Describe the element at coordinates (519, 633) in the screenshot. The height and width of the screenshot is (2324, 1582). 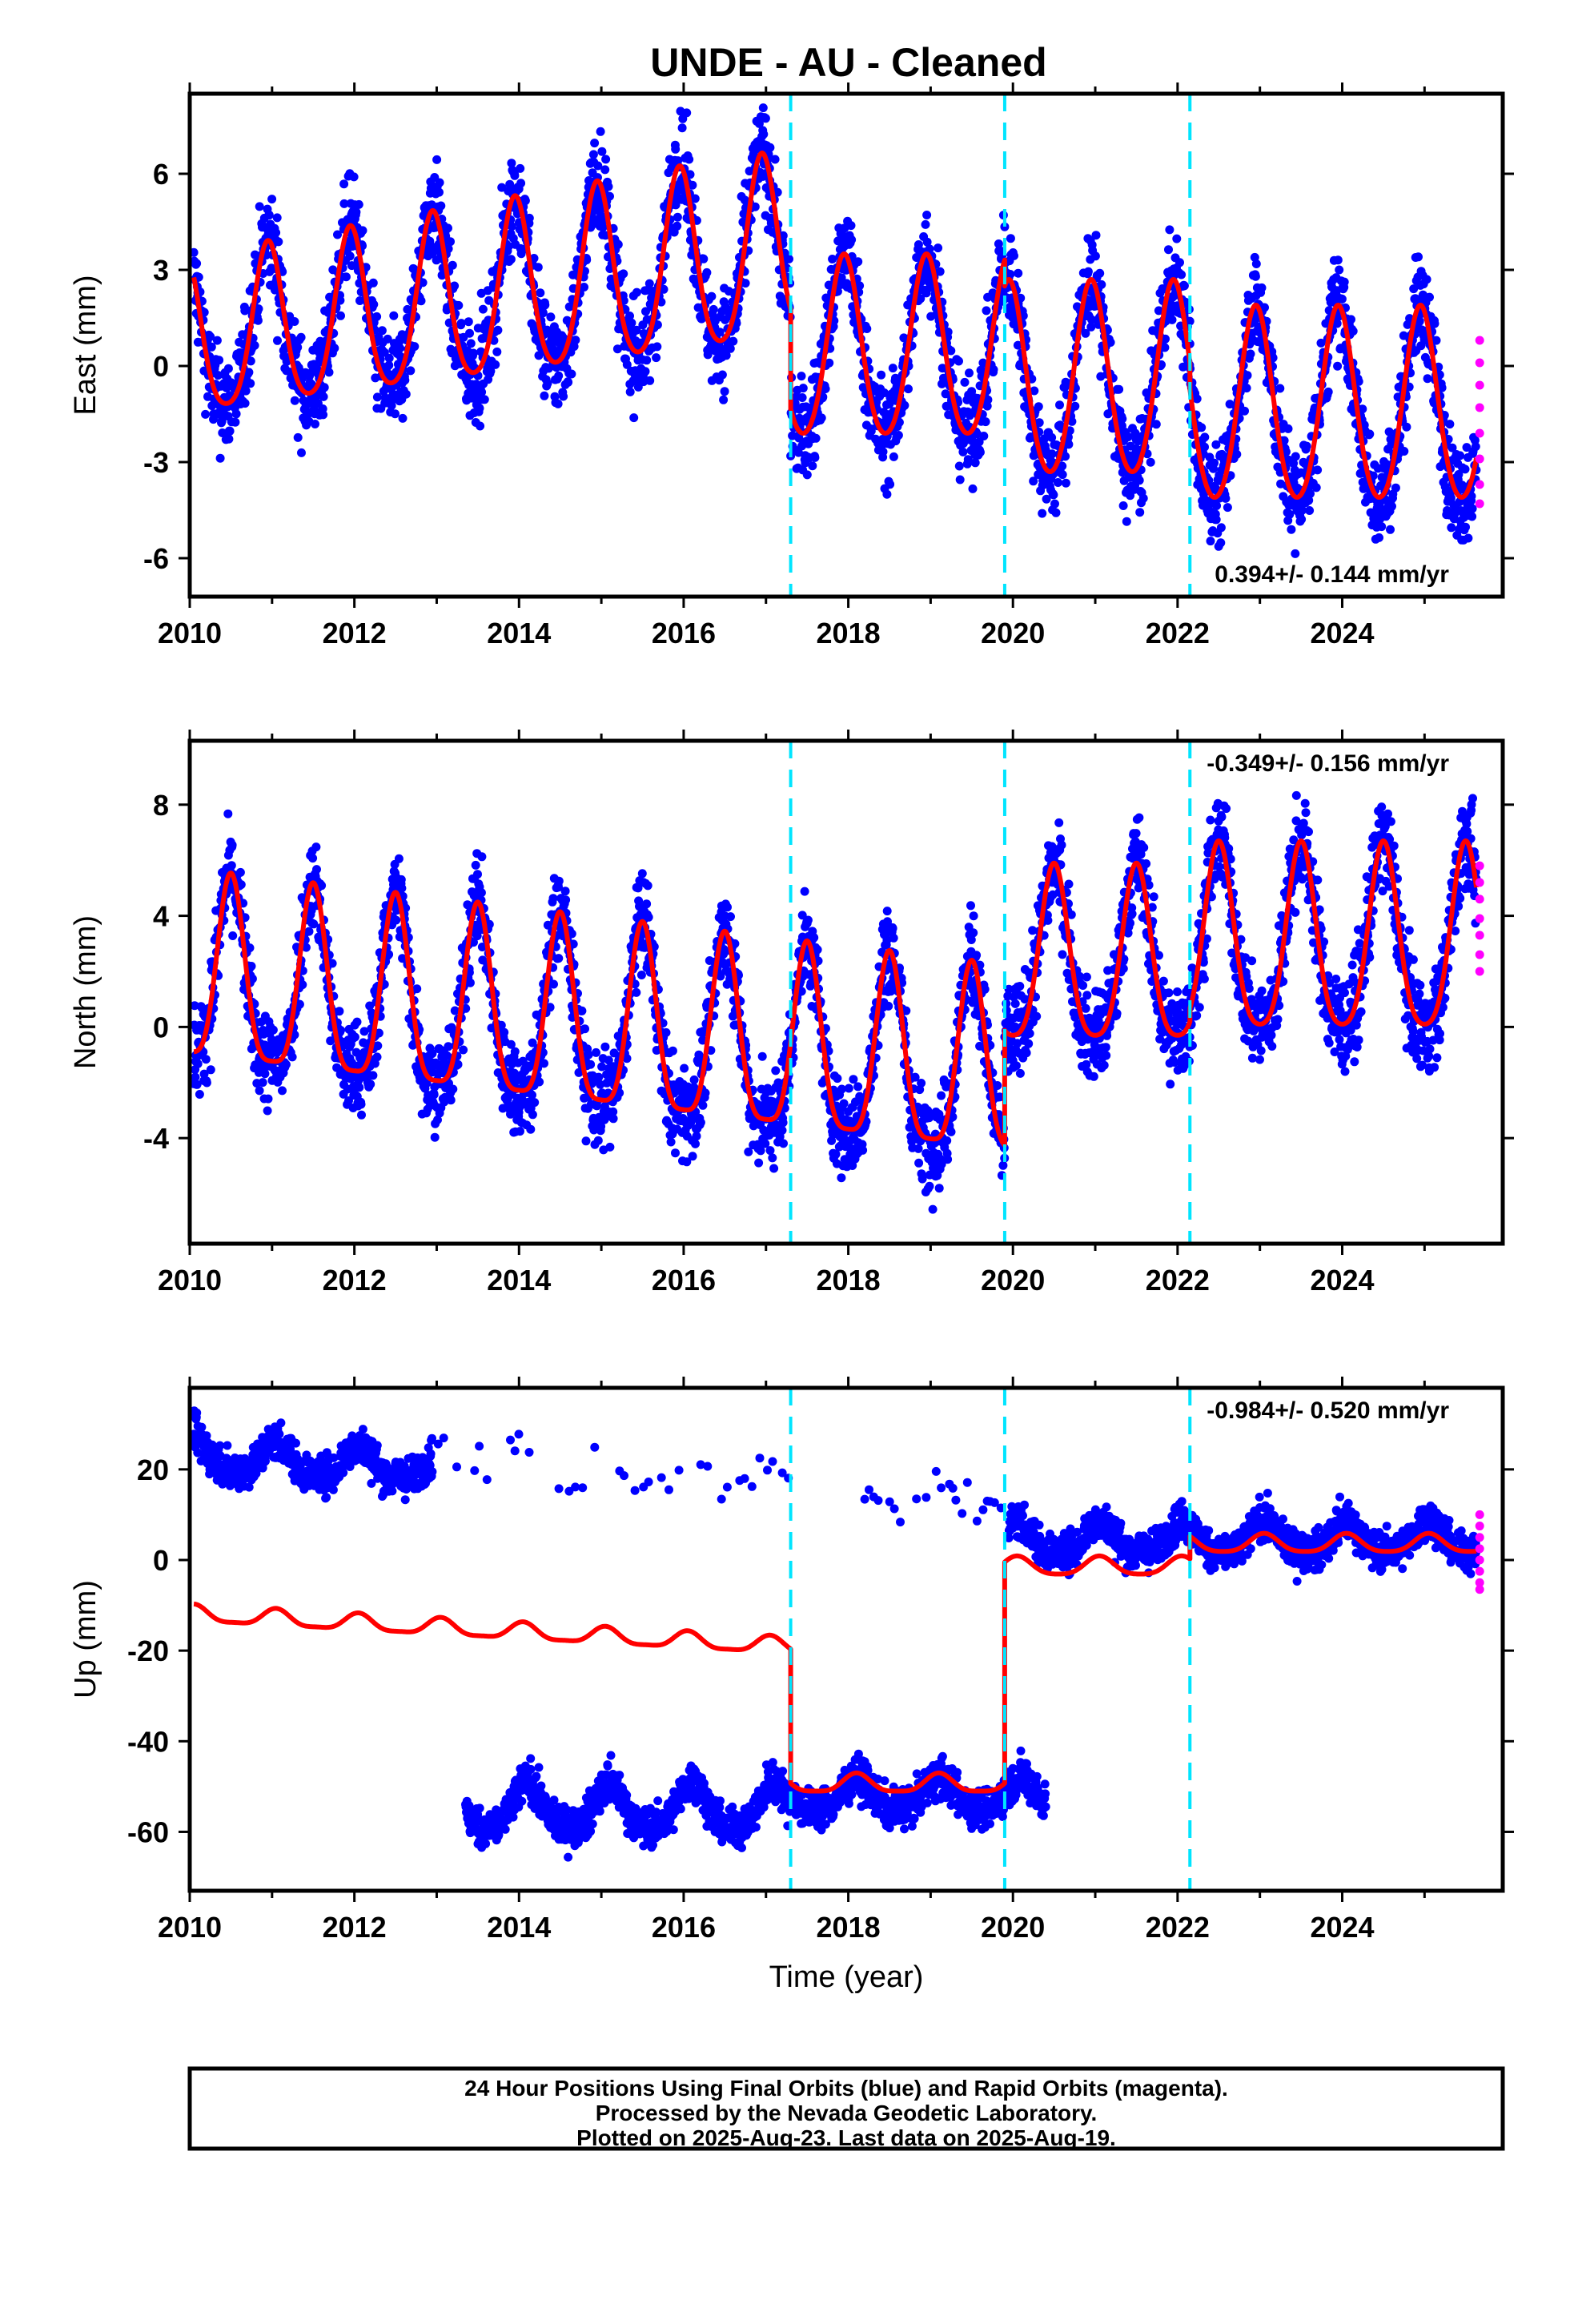
I see `x-tick-label: 2014` at that location.